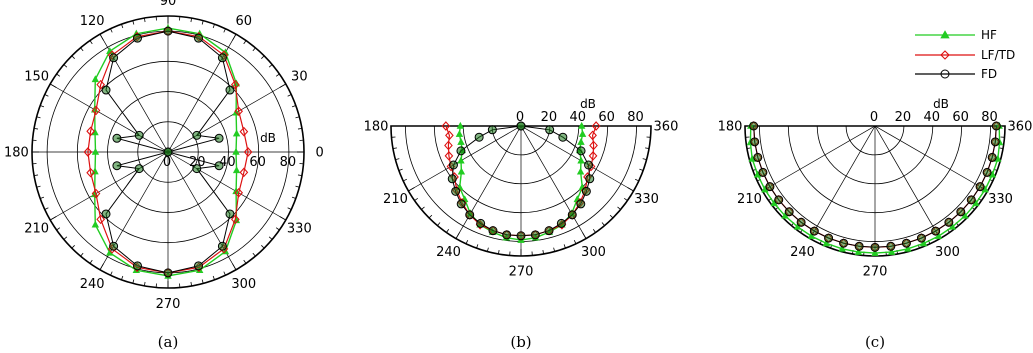  What do you see at coordinates (36, 228) in the screenshot?
I see `angle-tick-label: 210` at bounding box center [36, 228].